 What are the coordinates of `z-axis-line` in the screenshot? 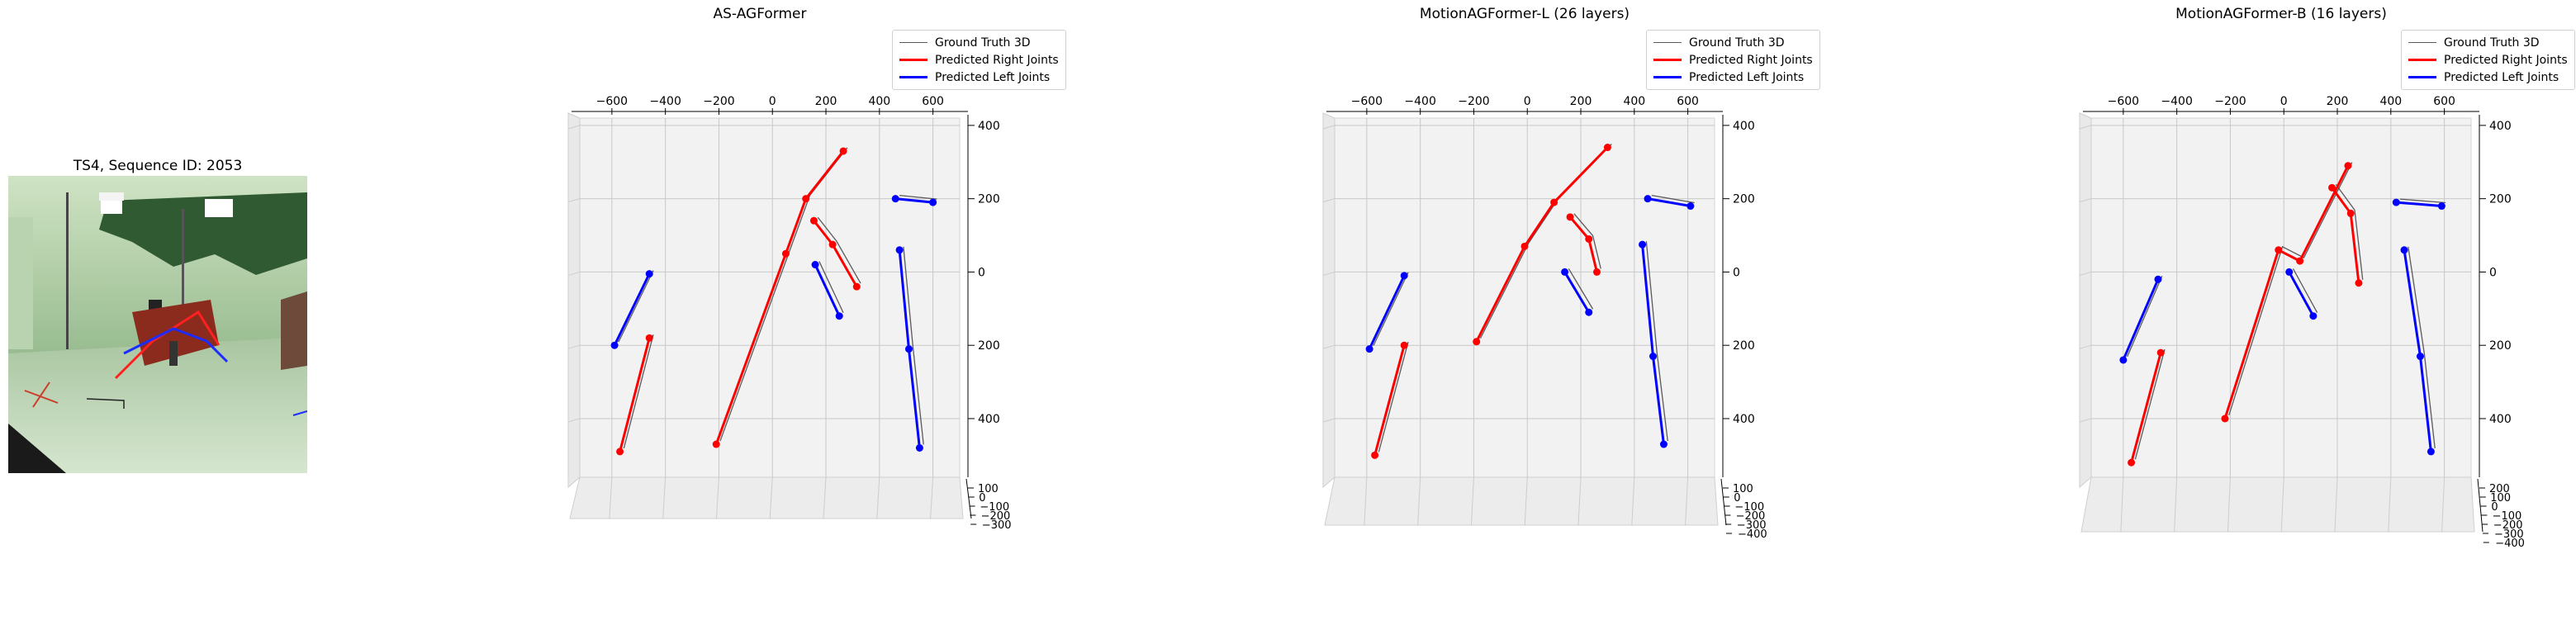 It's located at (2480, 505).